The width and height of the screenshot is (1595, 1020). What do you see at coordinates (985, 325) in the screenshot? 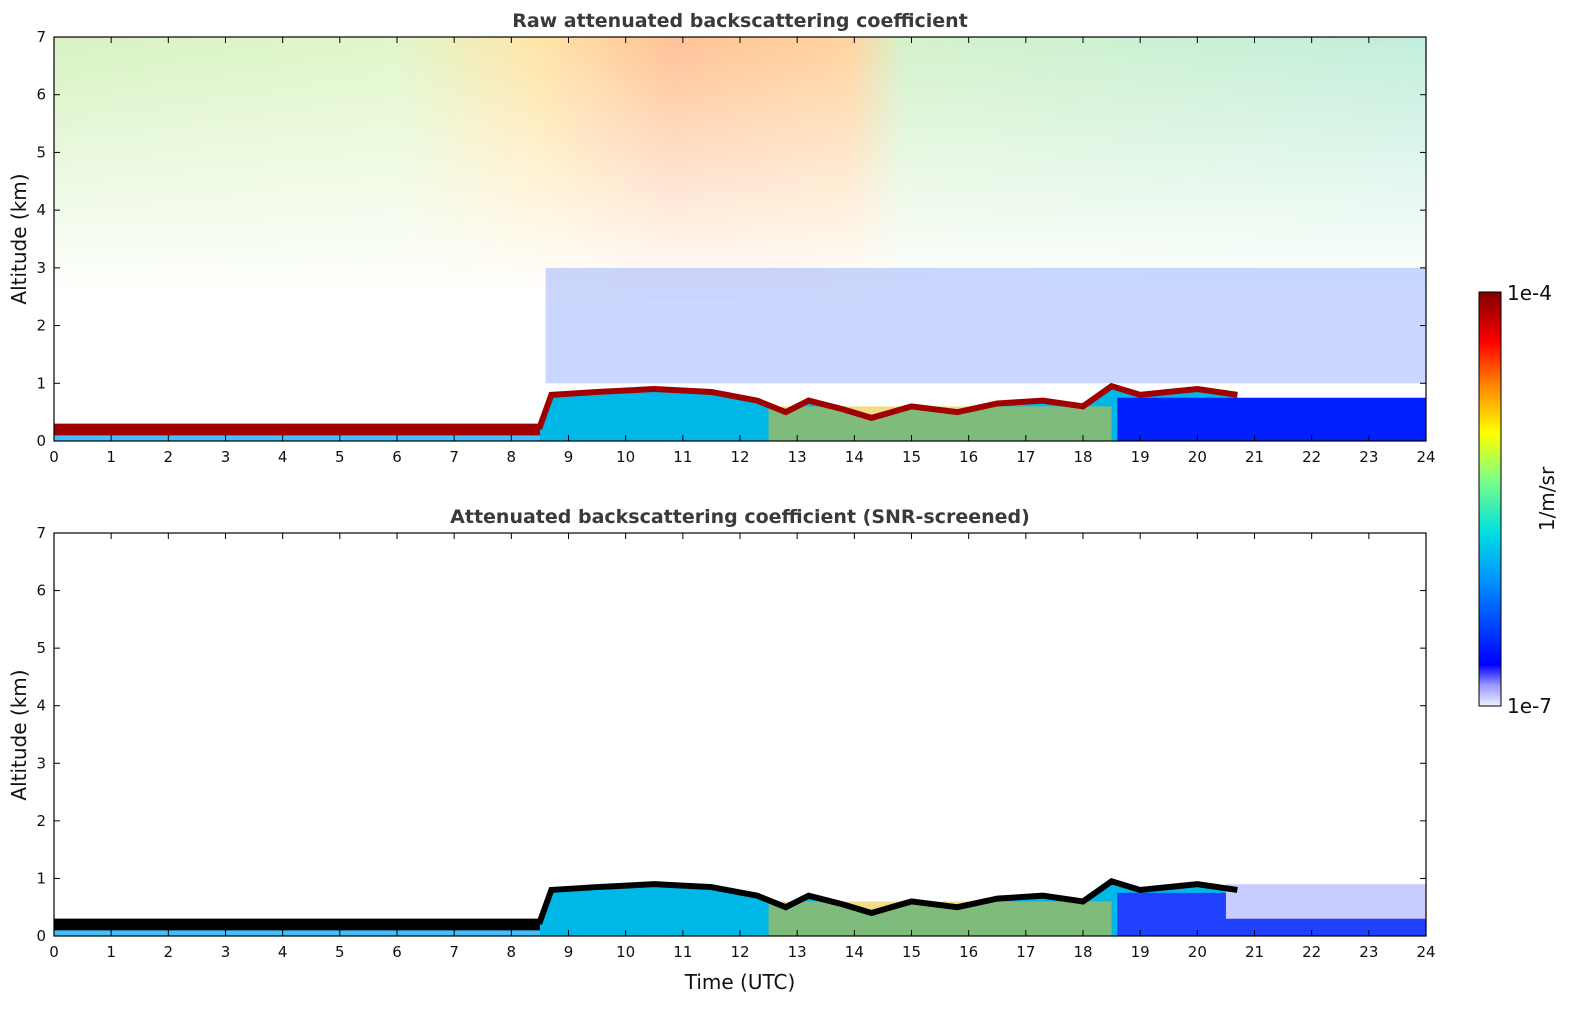
I see `raw-lower-noise` at bounding box center [985, 325].